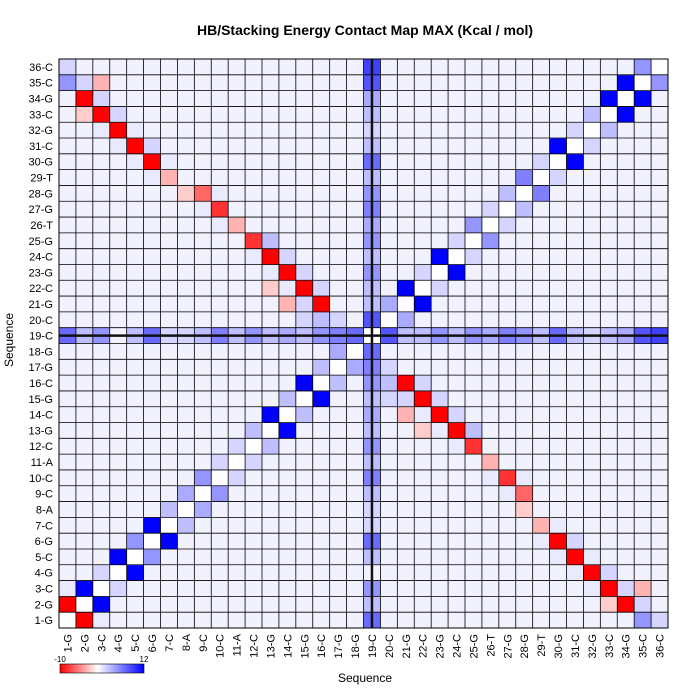  Describe the element at coordinates (41, 163) in the screenshot. I see `y-tick-label: 30-G` at that location.